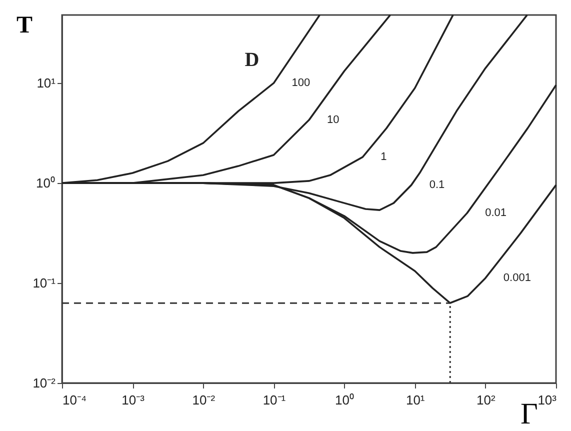 Image resolution: width=571 pixels, height=431 pixels. I want to click on annotation: 1, so click(383, 157).